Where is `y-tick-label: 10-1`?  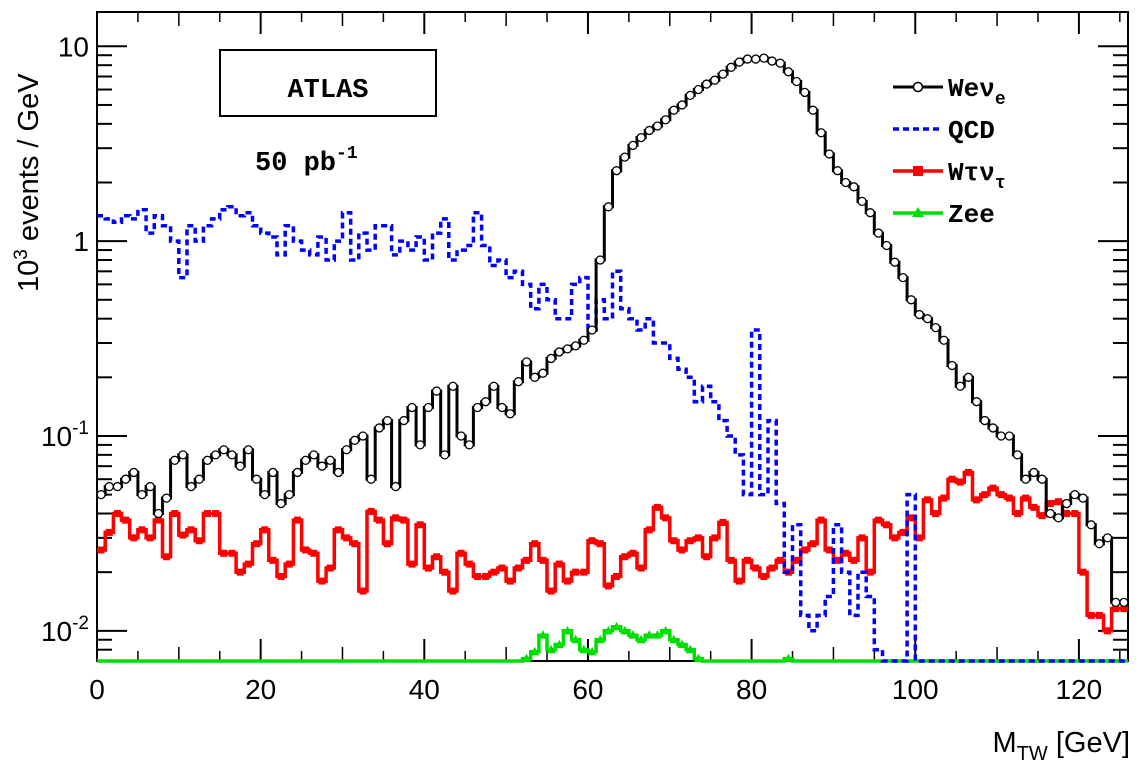
y-tick-label: 10-1 is located at coordinates (65, 435).